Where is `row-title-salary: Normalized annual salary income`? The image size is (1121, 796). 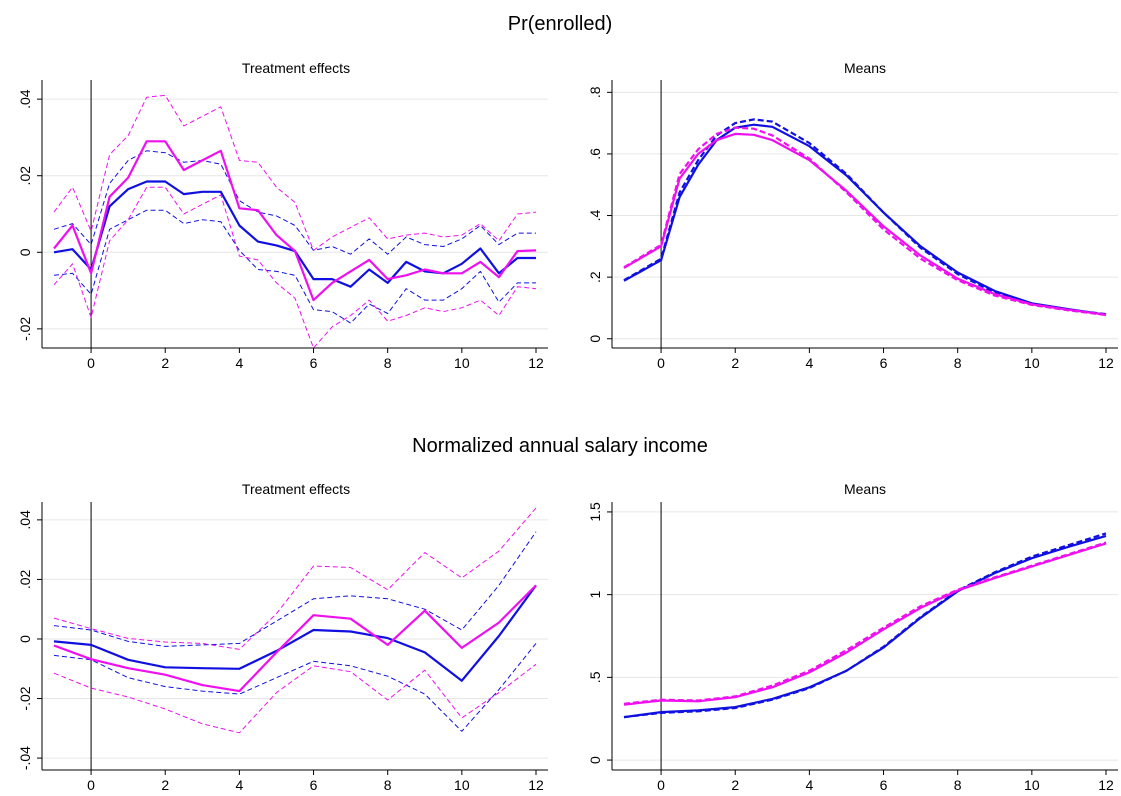
row-title-salary: Normalized annual salary income is located at coordinates (560, 446).